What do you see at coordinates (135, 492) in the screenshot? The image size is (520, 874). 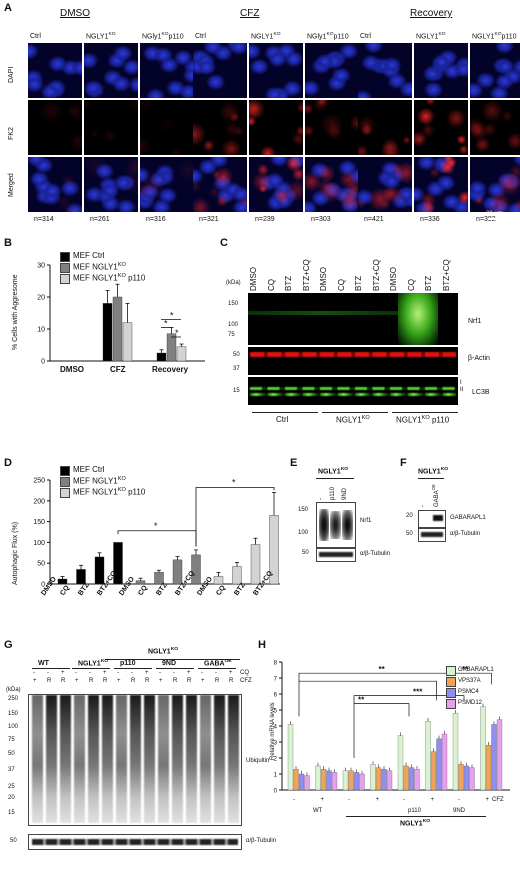 I see `legend-label-tail: p110` at bounding box center [135, 492].